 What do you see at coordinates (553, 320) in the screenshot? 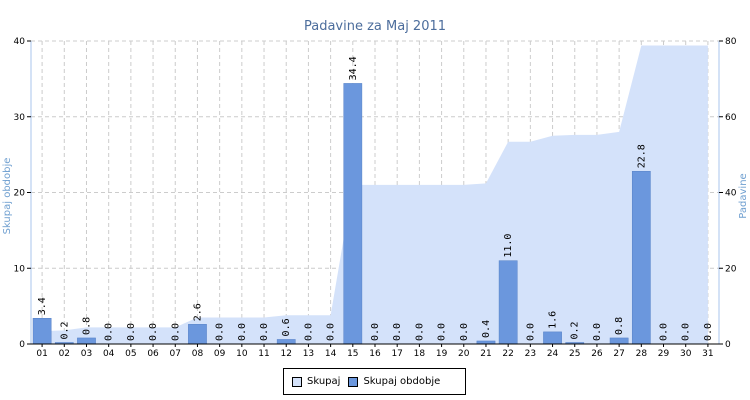
I see `data-label-24: 1.6` at bounding box center [553, 320].